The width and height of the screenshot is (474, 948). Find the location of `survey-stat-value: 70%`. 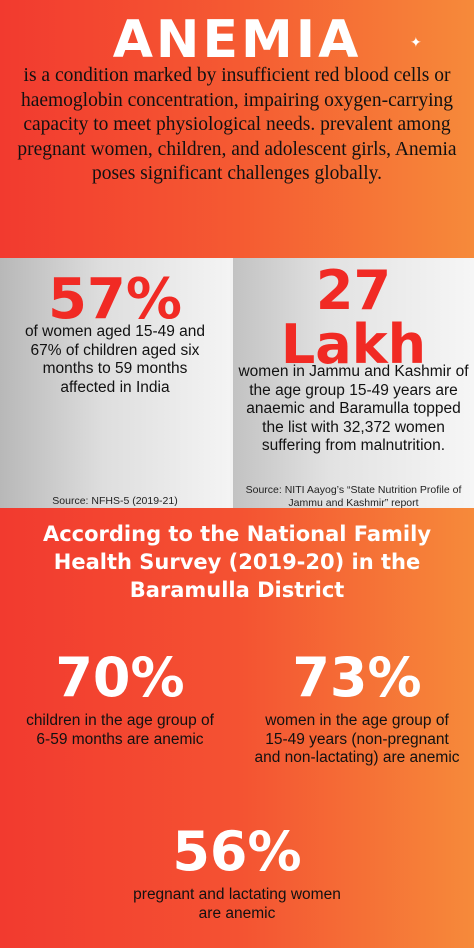

survey-stat-value: 70% is located at coordinates (120, 677).